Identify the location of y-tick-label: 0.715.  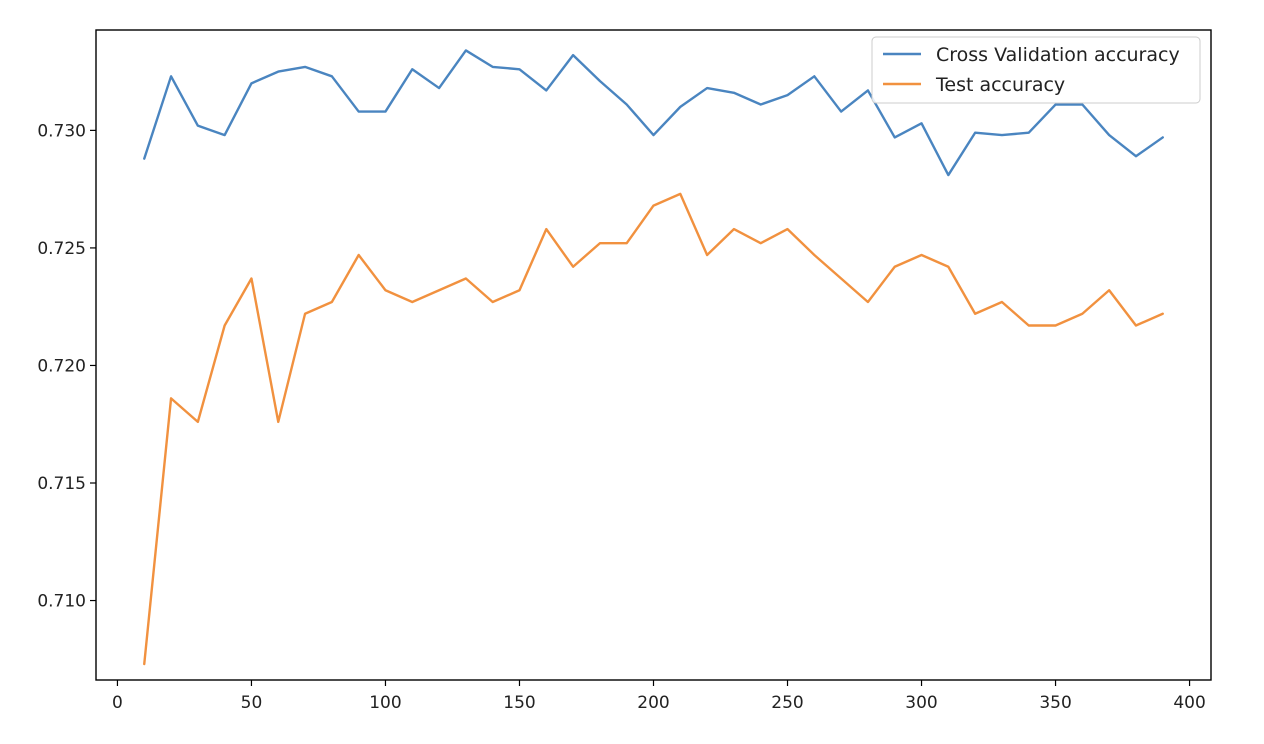
(61, 484).